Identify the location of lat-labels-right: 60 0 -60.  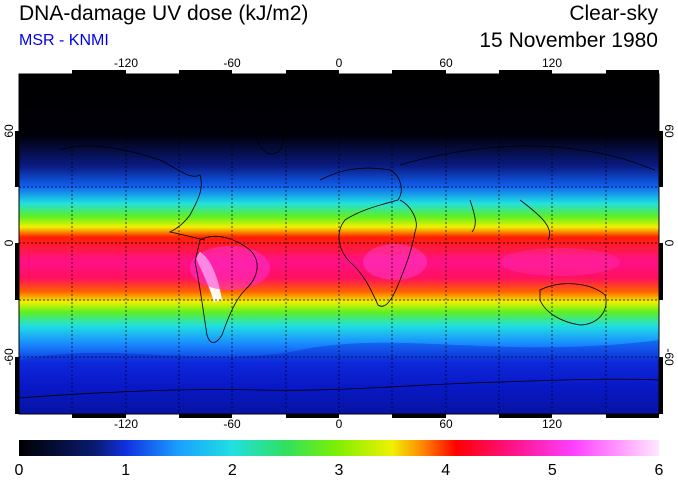
(669, 245).